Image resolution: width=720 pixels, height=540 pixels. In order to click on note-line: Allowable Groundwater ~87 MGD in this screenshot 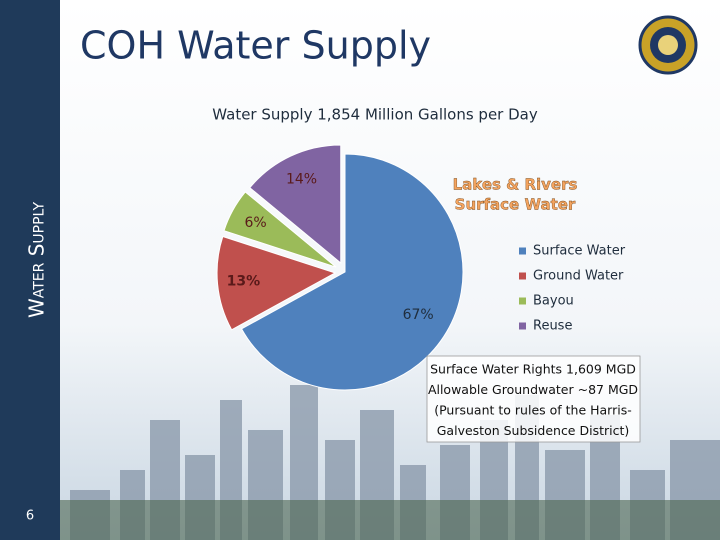, I will do `click(533, 389)`.